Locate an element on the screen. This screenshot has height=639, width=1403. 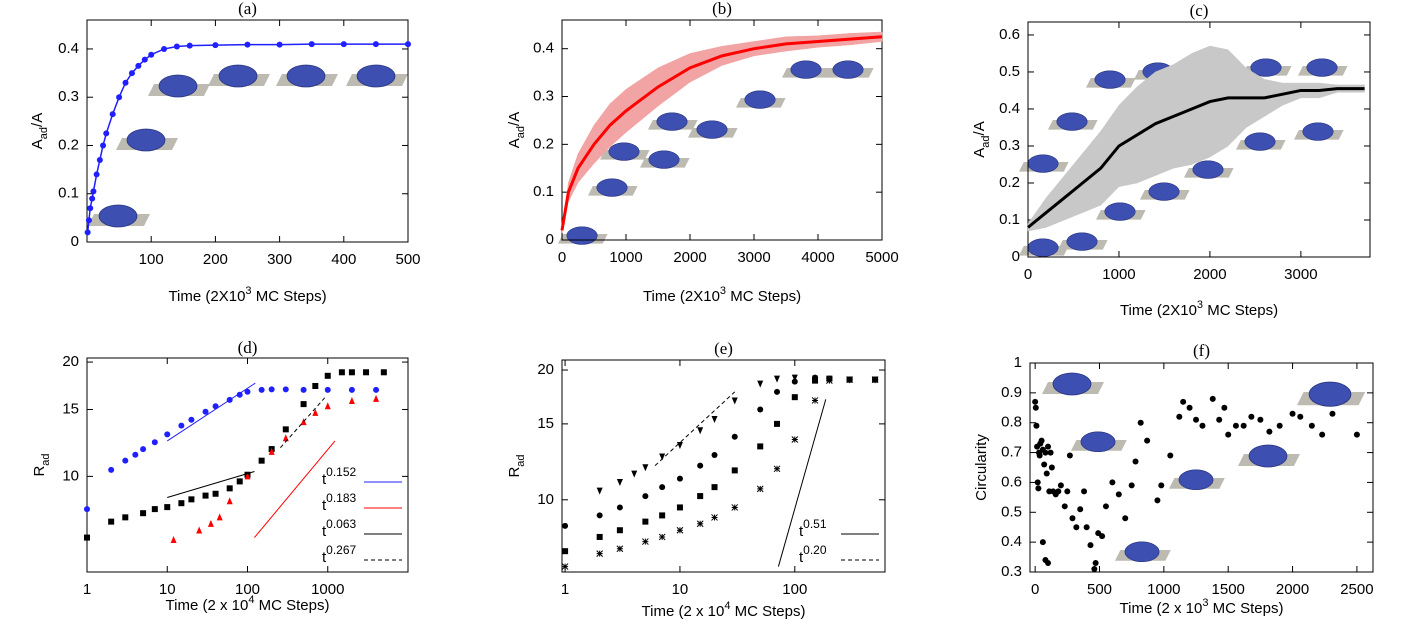
x-axis-label-part: 4 is located at coordinates (727, 606).